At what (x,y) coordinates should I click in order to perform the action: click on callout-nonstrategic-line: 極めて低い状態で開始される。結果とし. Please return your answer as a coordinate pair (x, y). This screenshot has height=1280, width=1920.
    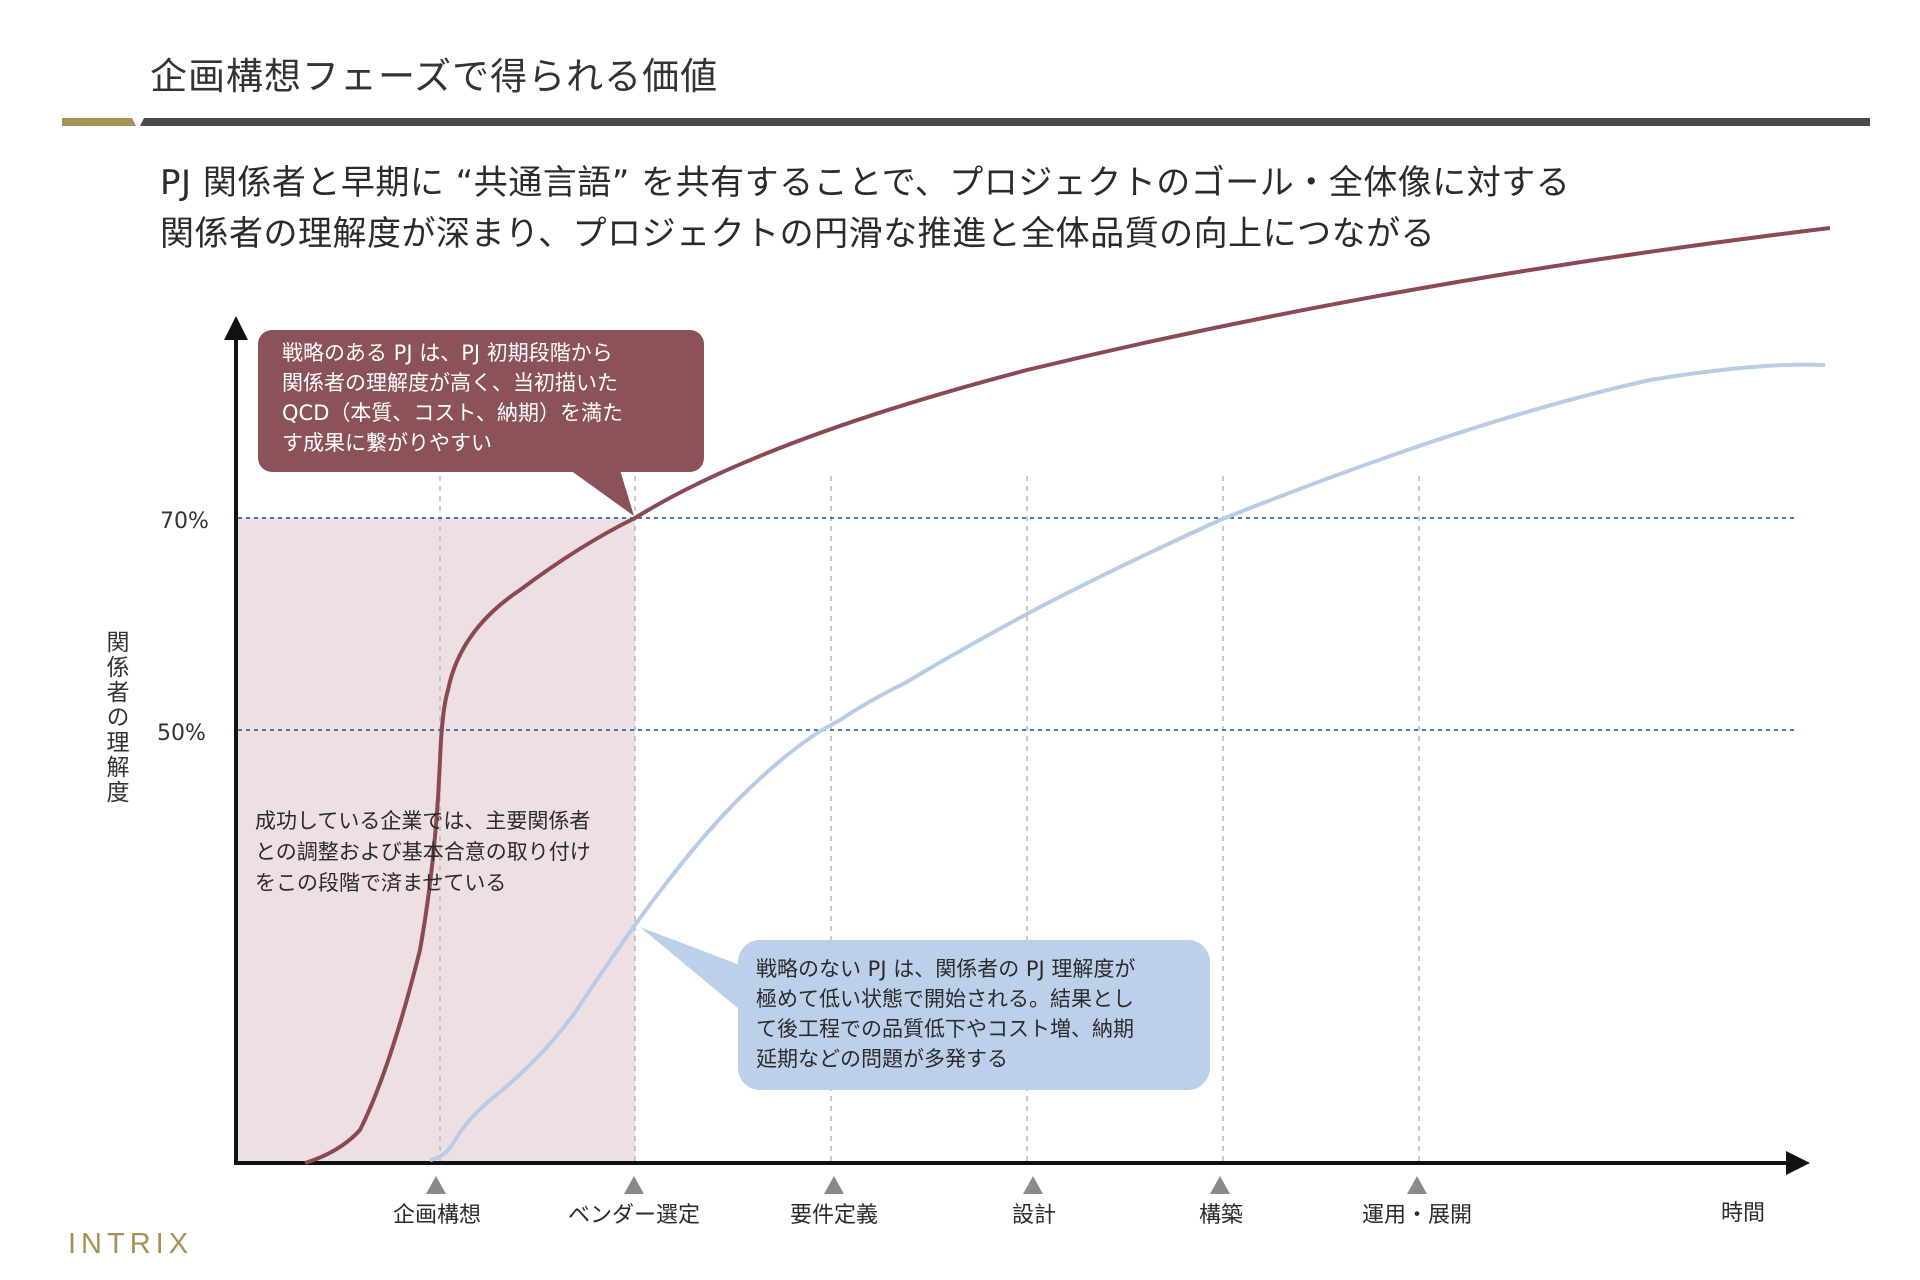
    Looking at the image, I should click on (945, 999).